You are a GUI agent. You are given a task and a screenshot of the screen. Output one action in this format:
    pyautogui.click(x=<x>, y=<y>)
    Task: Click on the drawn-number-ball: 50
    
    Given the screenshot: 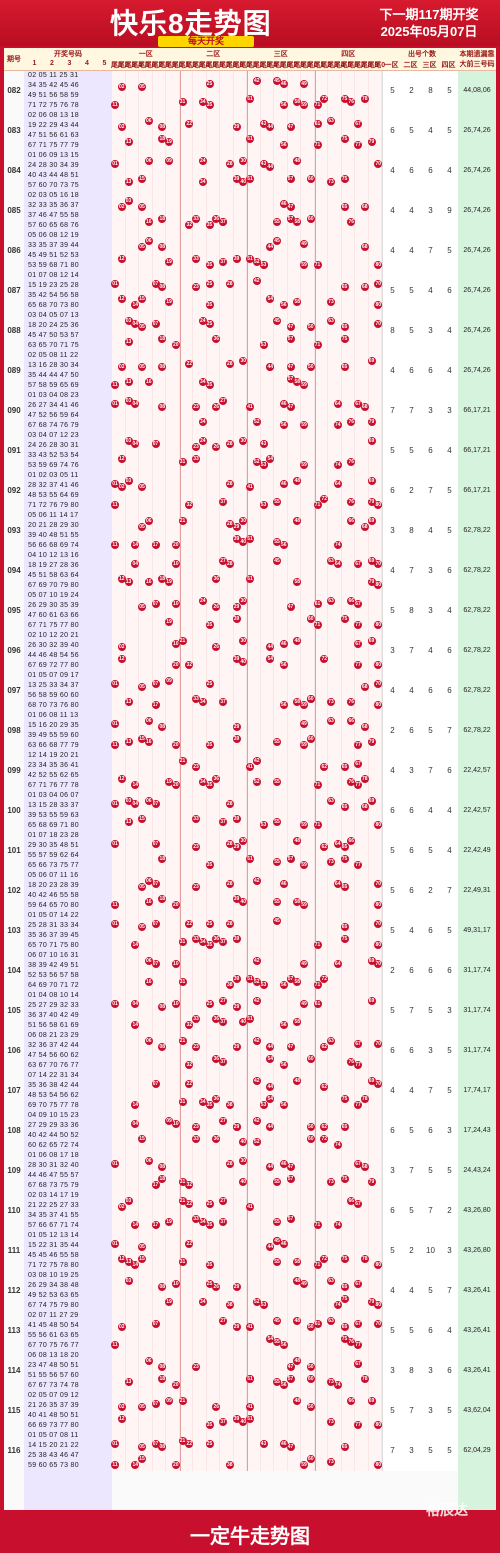 What is the action you would take?
    pyautogui.click(x=310, y=1367)
    